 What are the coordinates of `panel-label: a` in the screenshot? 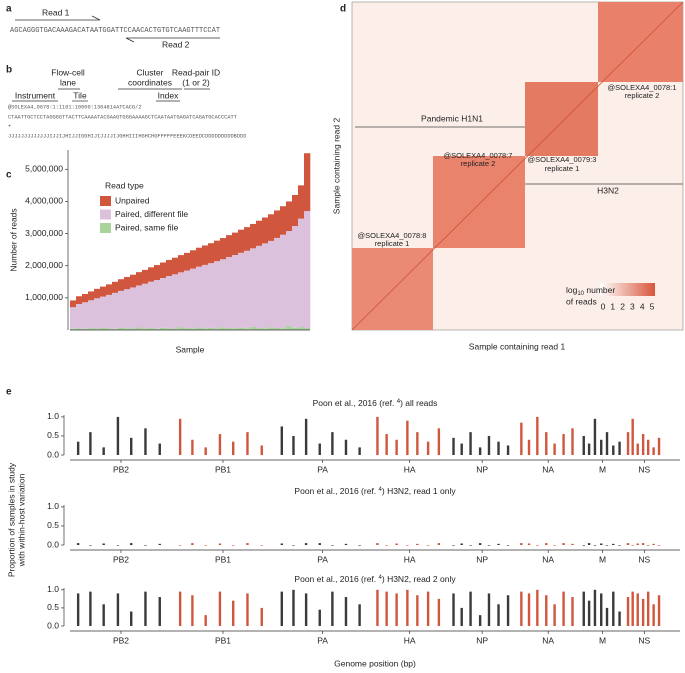 It's located at (9, 9).